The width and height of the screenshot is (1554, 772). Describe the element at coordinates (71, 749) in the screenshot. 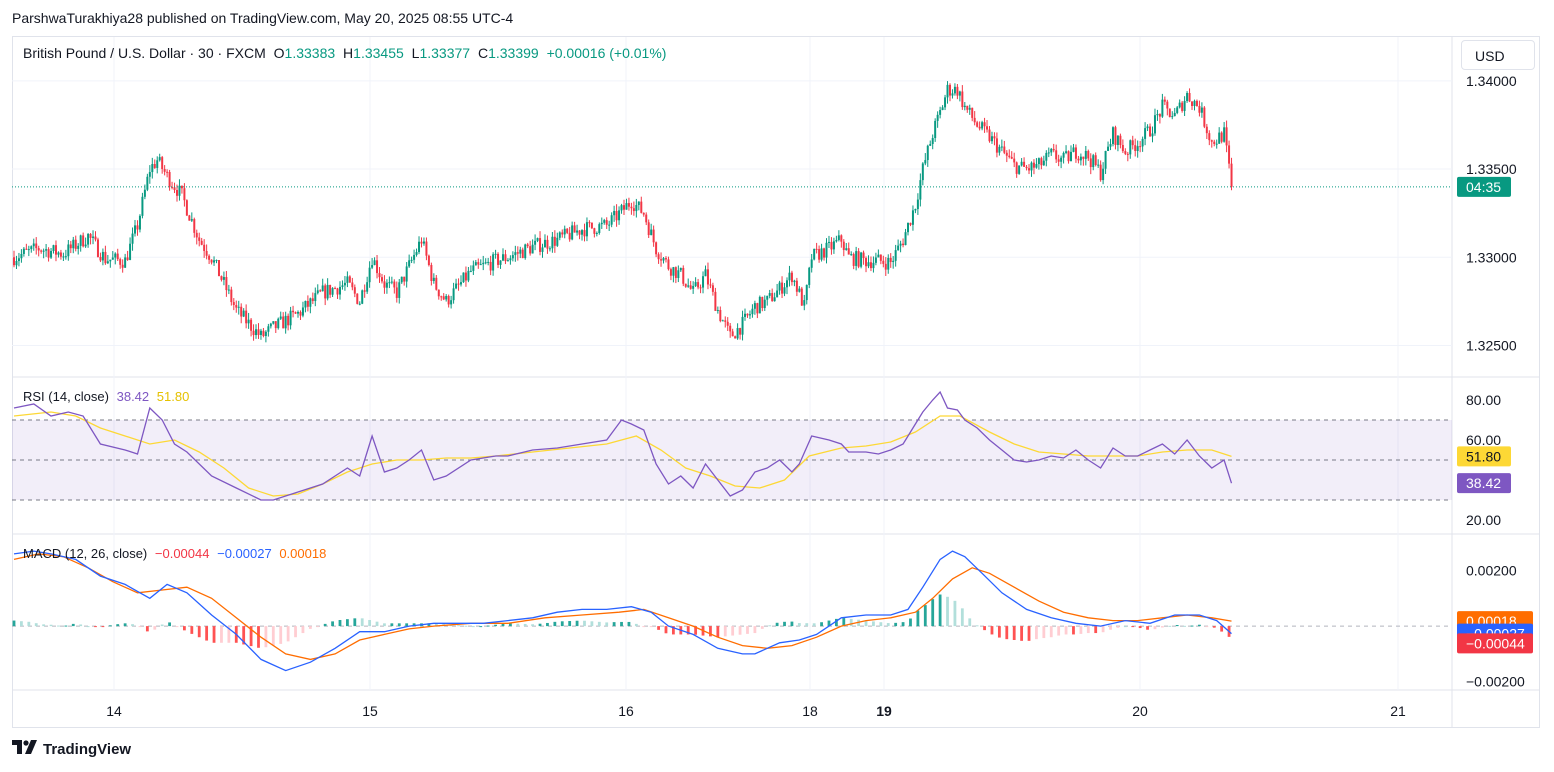

I see `footer-brand: TradingView` at that location.